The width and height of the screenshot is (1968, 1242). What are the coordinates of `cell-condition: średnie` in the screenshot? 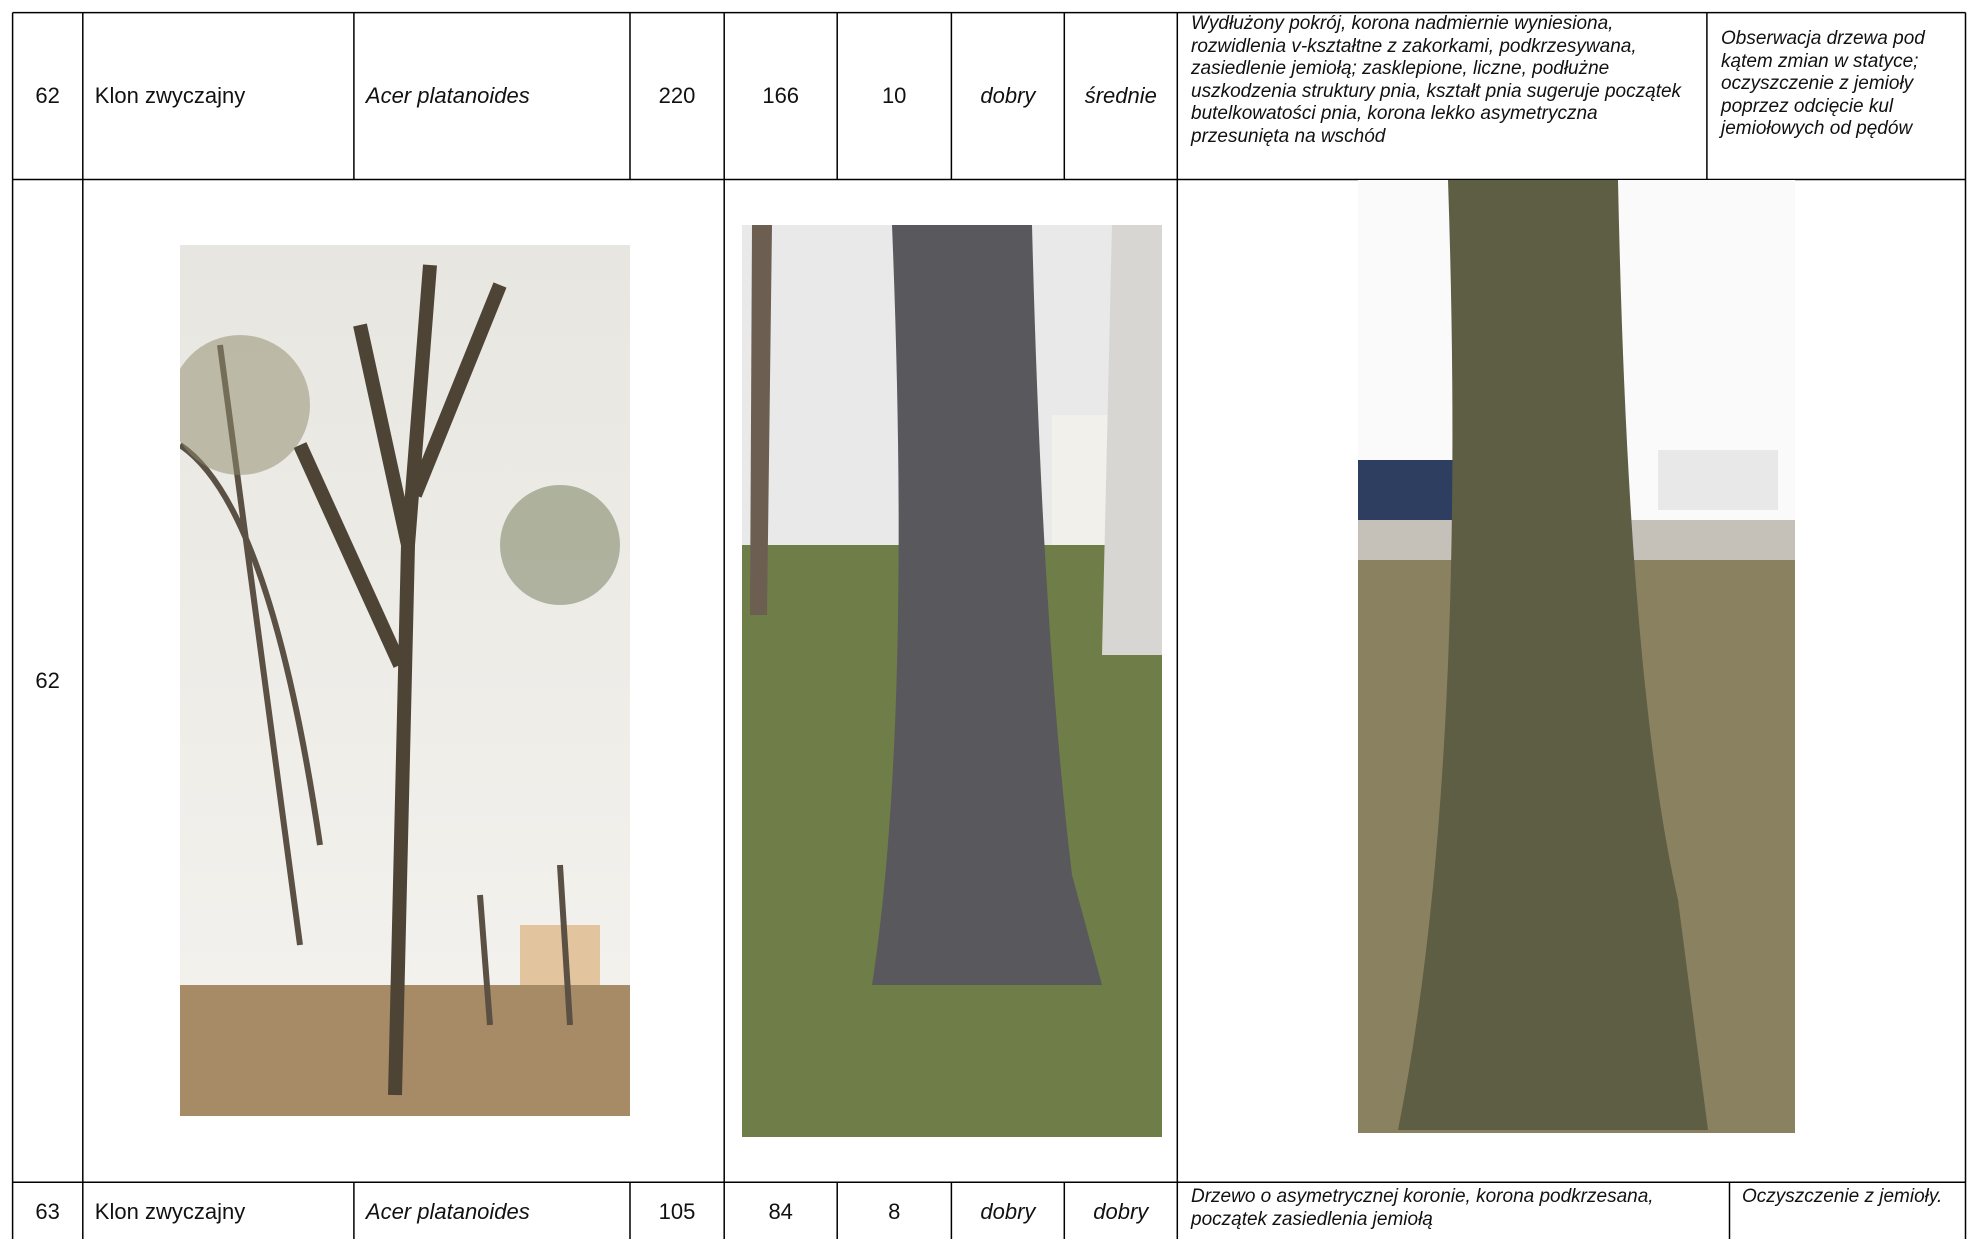 It's located at (1120, 96).